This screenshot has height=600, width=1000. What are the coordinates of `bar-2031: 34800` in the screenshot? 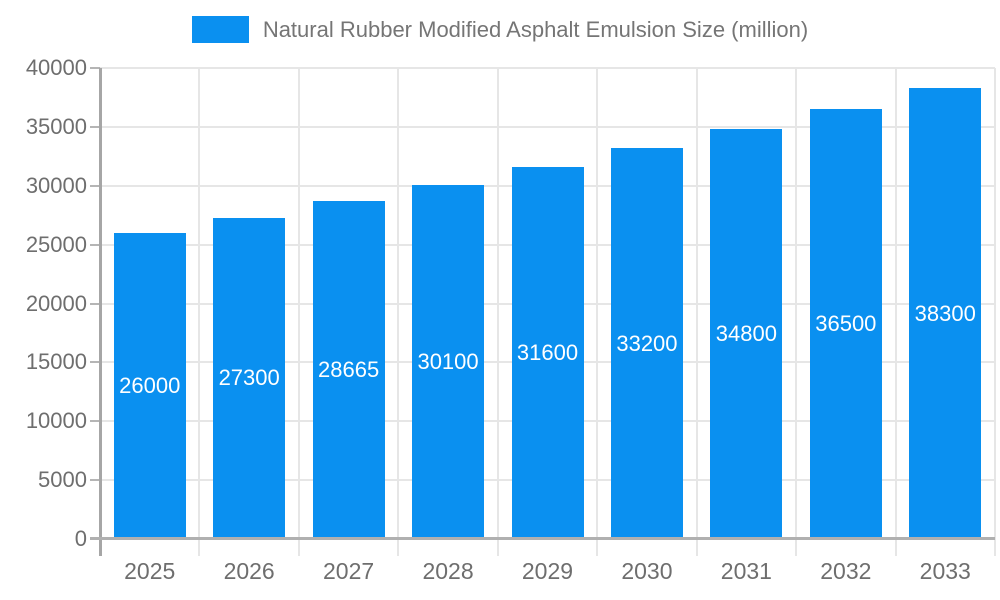 It's located at (746, 334).